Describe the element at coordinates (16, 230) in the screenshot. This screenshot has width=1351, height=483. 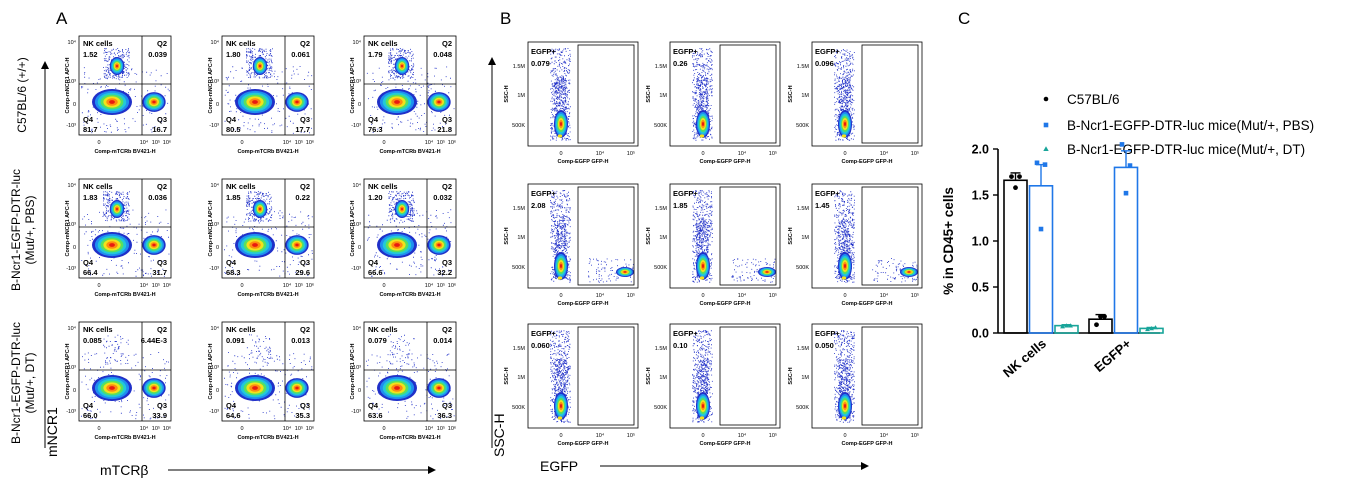
I see `row-label-line: B-Ncr1-EGFP-DTR-luc` at that location.